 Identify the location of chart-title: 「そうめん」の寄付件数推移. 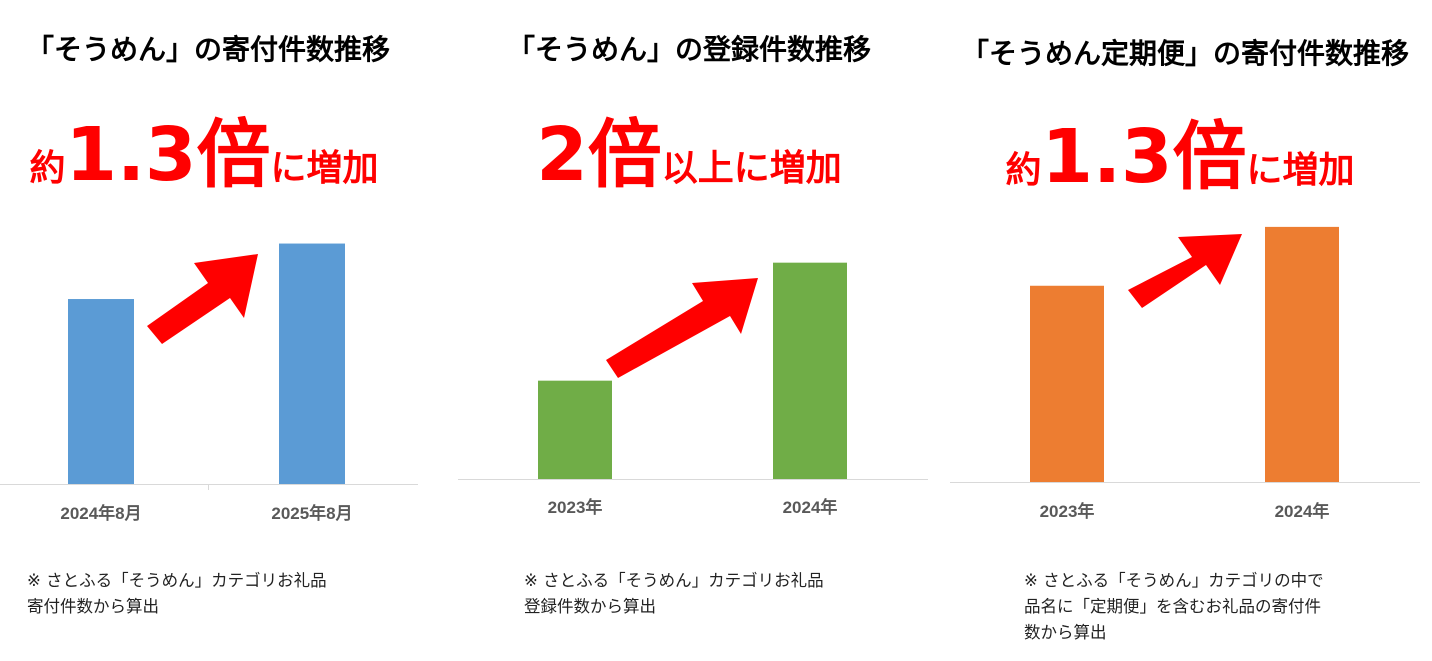
(207, 49).